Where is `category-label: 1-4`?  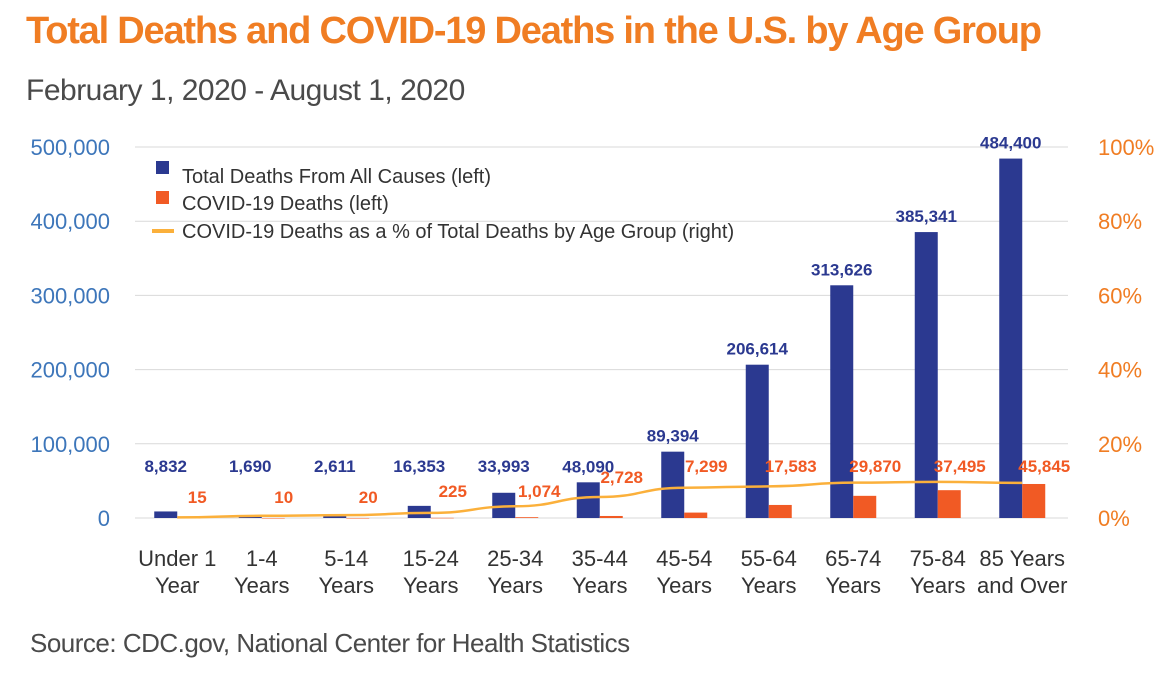
category-label: 1-4 is located at coordinates (262, 558).